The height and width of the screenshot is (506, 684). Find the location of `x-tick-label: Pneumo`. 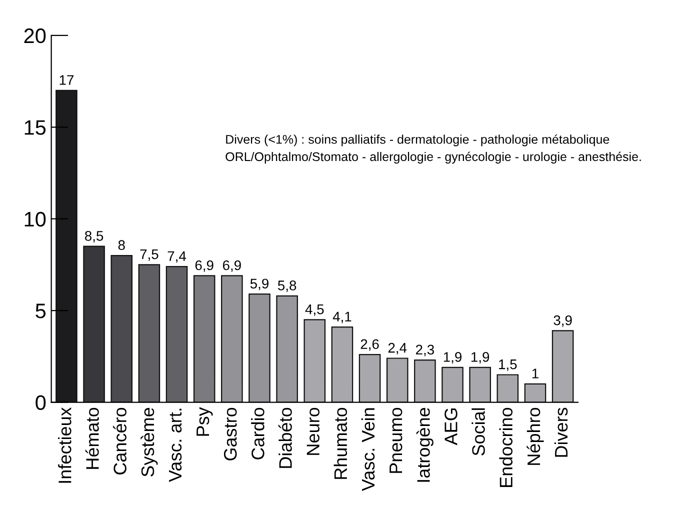

x-tick-label: Pneumo is located at coordinates (396, 440).